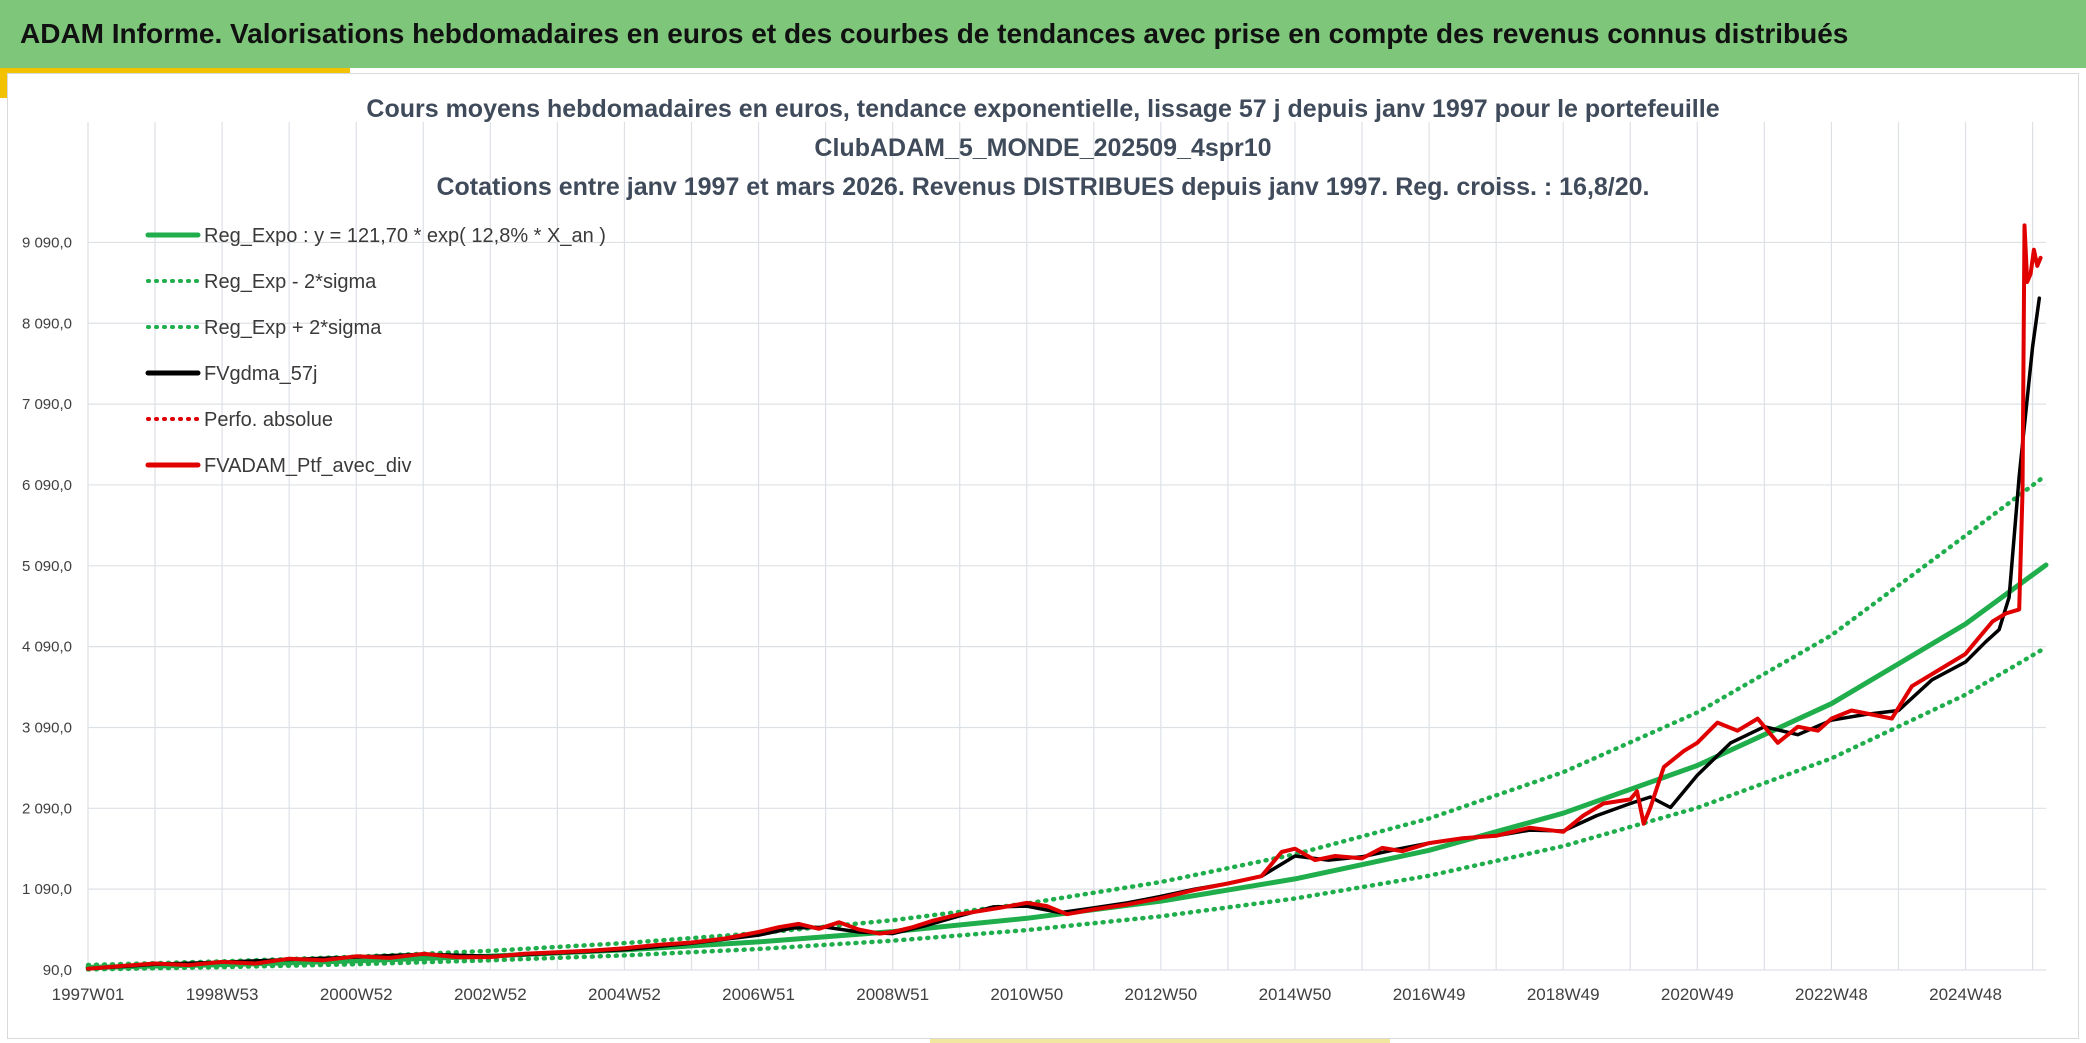 This screenshot has height=1043, width=2086. What do you see at coordinates (222, 994) in the screenshot?
I see `x-tick-label: 1998W53` at bounding box center [222, 994].